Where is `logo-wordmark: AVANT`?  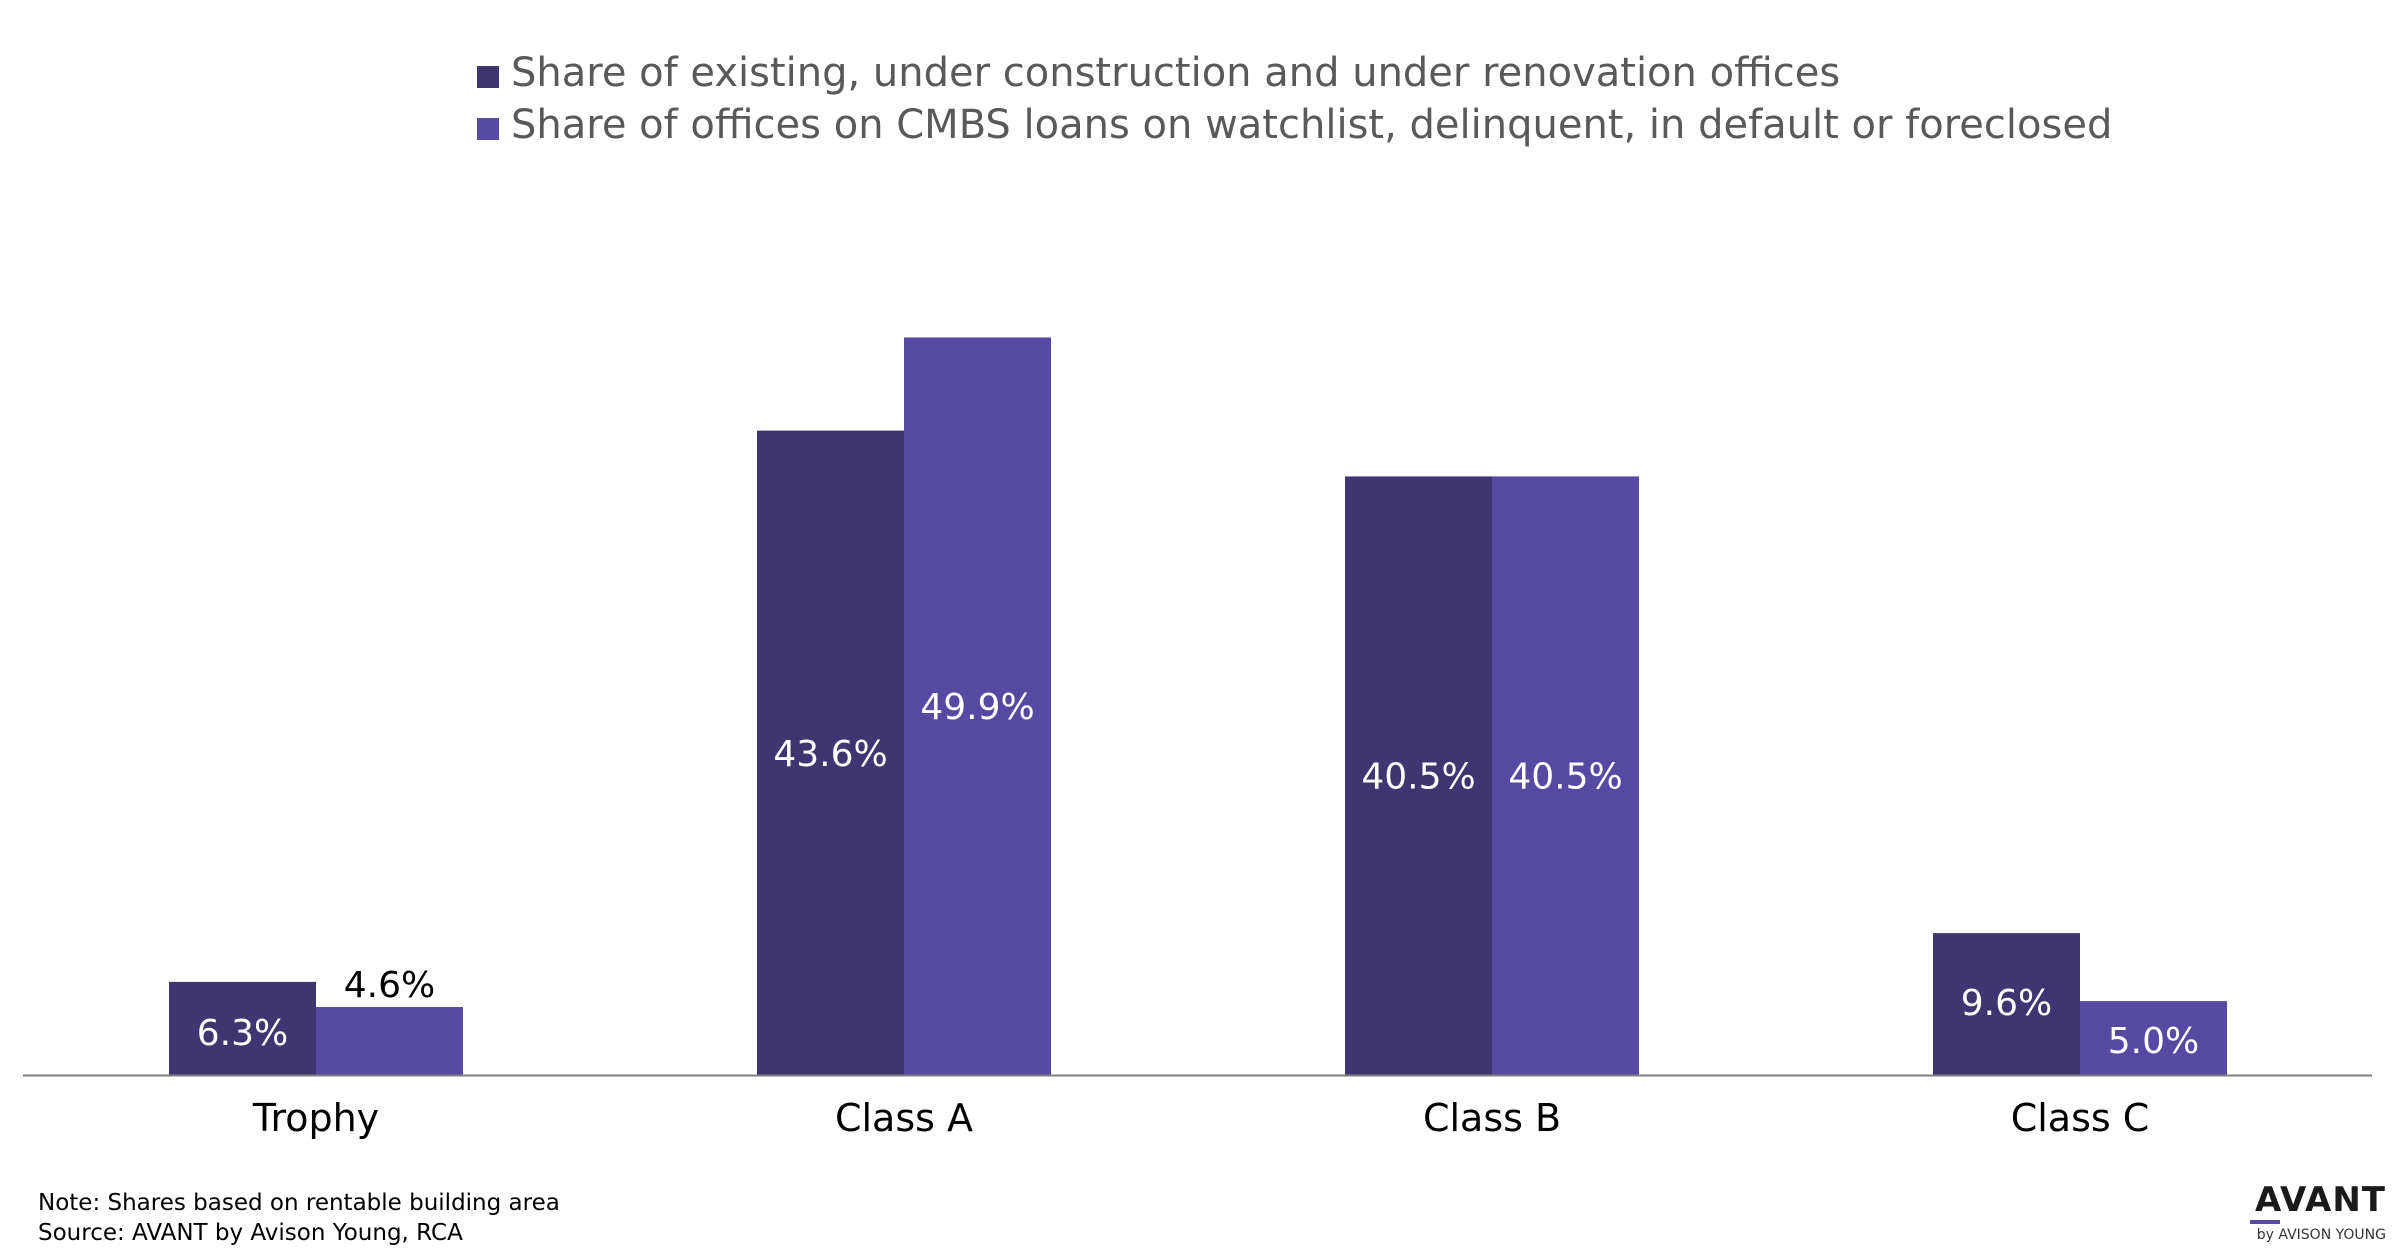
logo-wordmark: AVANT is located at coordinates (2320, 1200).